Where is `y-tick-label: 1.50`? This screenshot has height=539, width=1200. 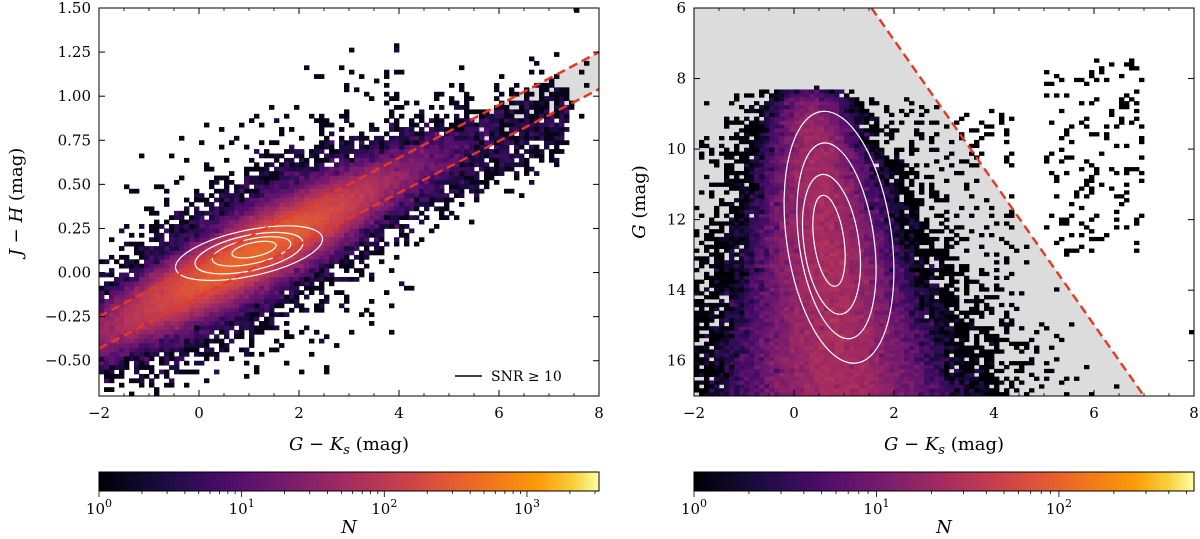
y-tick-label: 1.50 is located at coordinates (74, 8).